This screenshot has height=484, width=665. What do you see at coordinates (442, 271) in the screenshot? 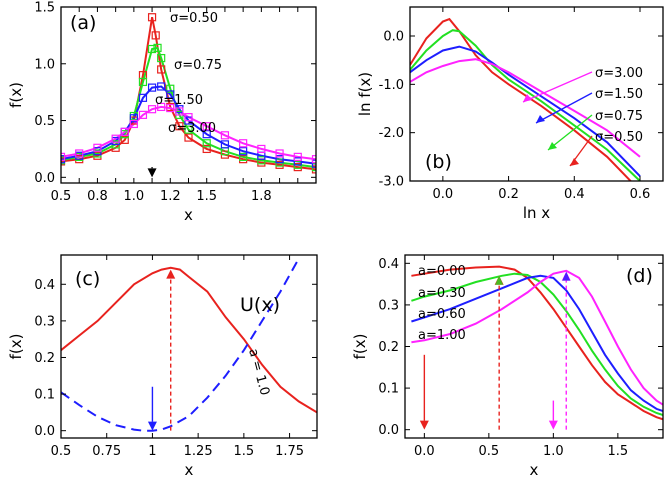
I see `legend-label: a=0.00` at bounding box center [442, 271].